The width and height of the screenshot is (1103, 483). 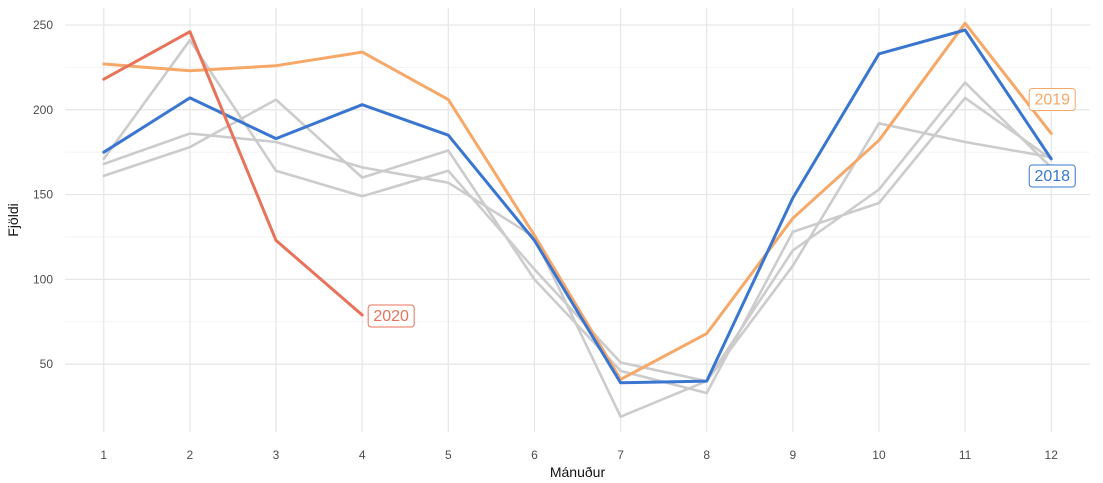 I want to click on x-tick-label: 10, so click(x=879, y=455).